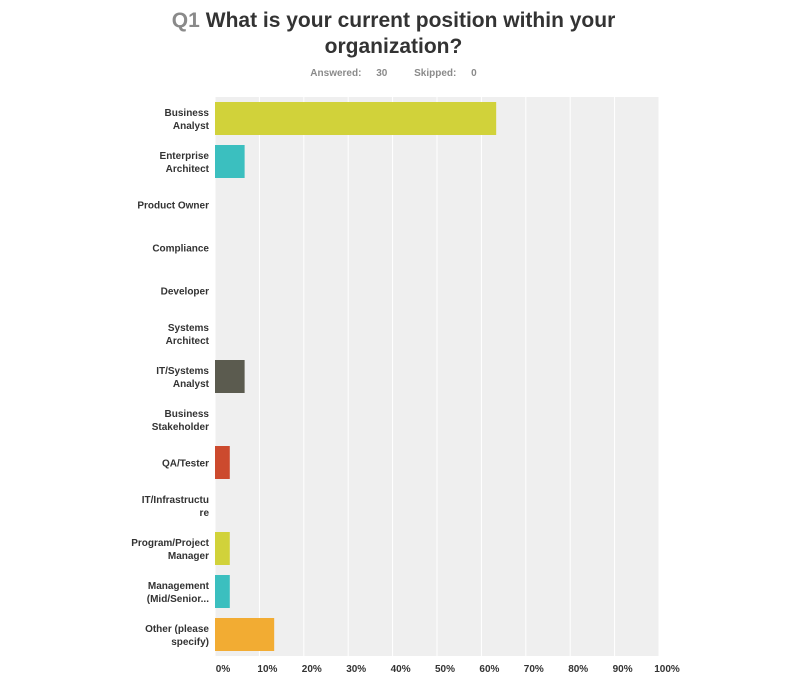  Describe the element at coordinates (382, 73) in the screenshot. I see `answered-count: 30` at that location.